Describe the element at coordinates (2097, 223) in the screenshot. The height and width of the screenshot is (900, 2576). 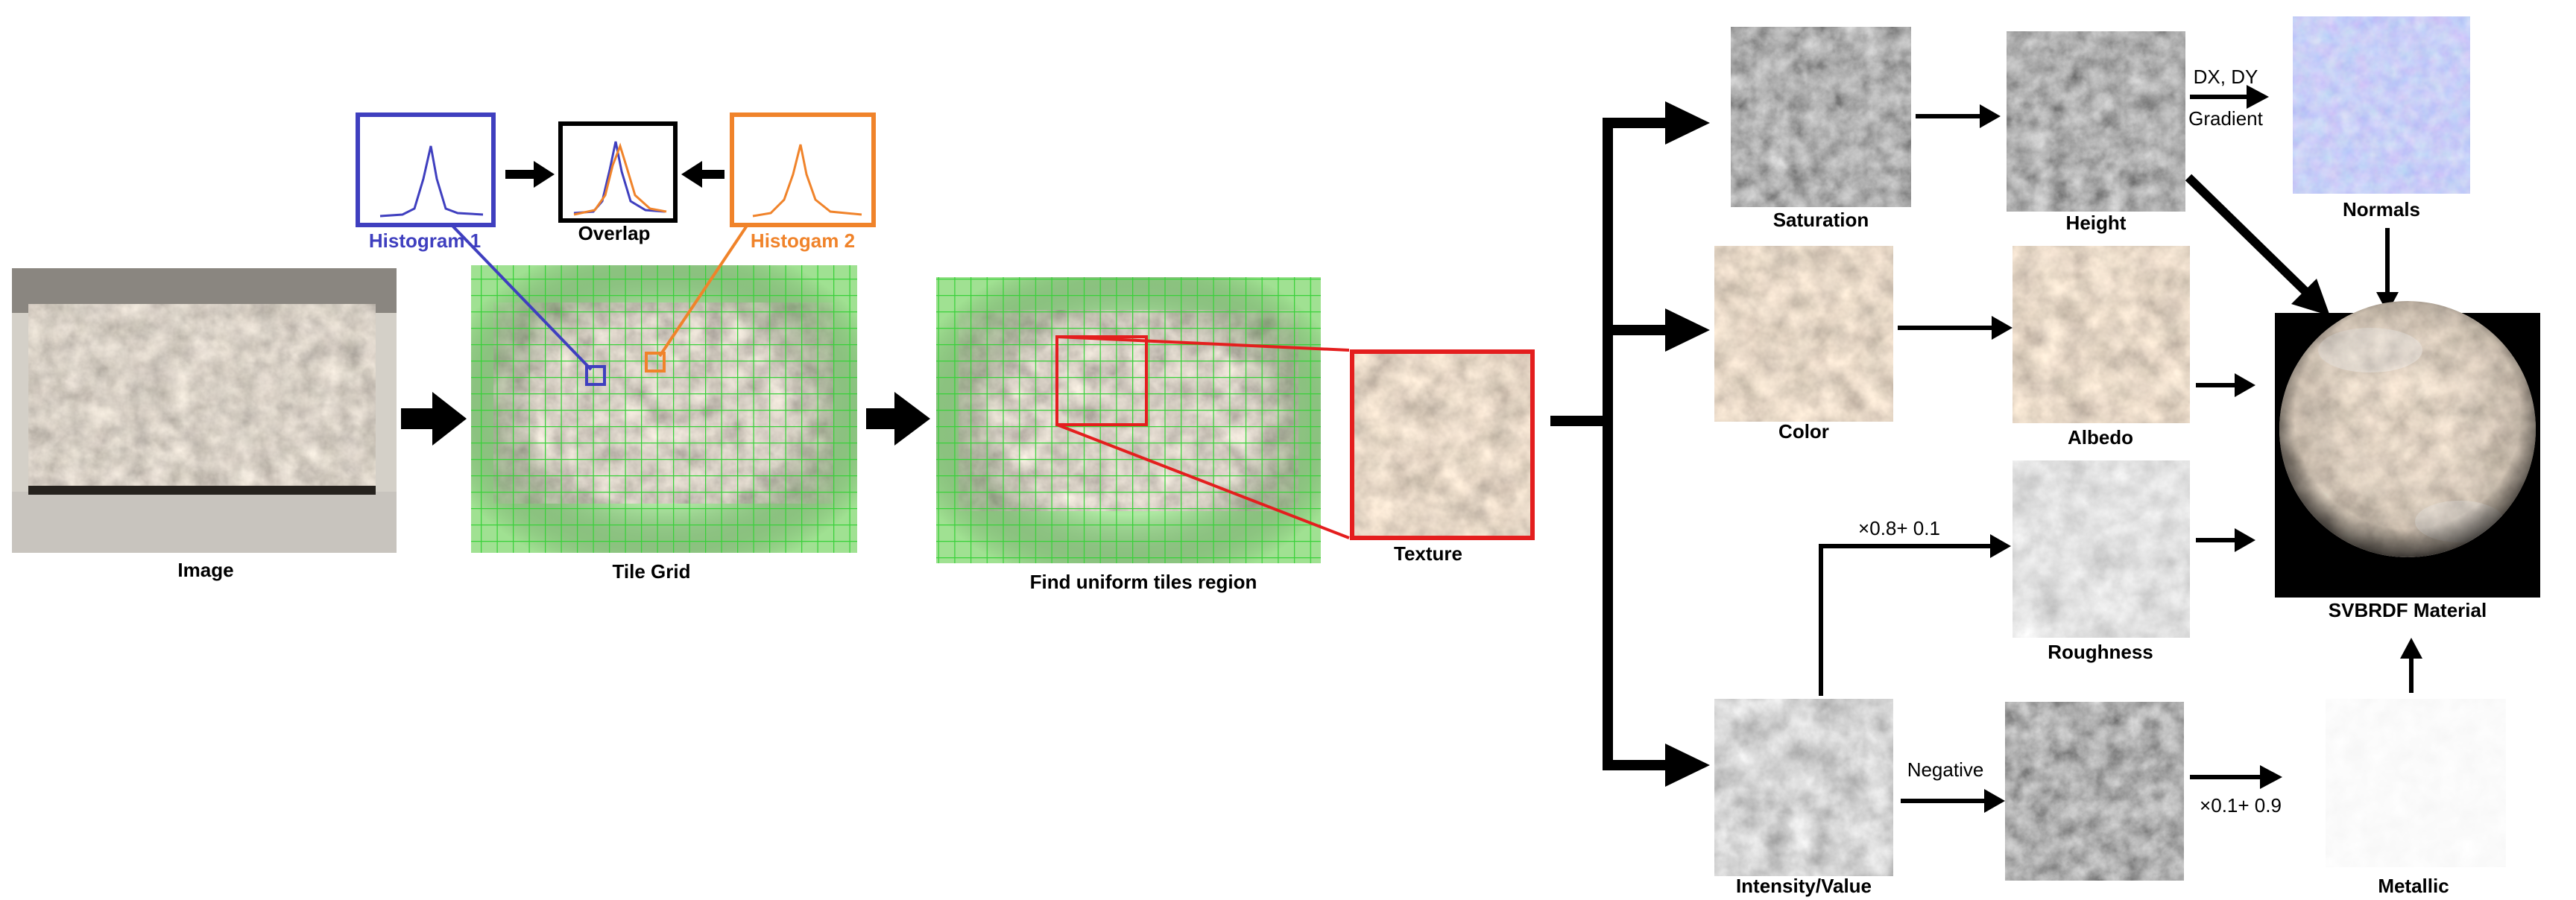
I see `height-label: Height` at that location.